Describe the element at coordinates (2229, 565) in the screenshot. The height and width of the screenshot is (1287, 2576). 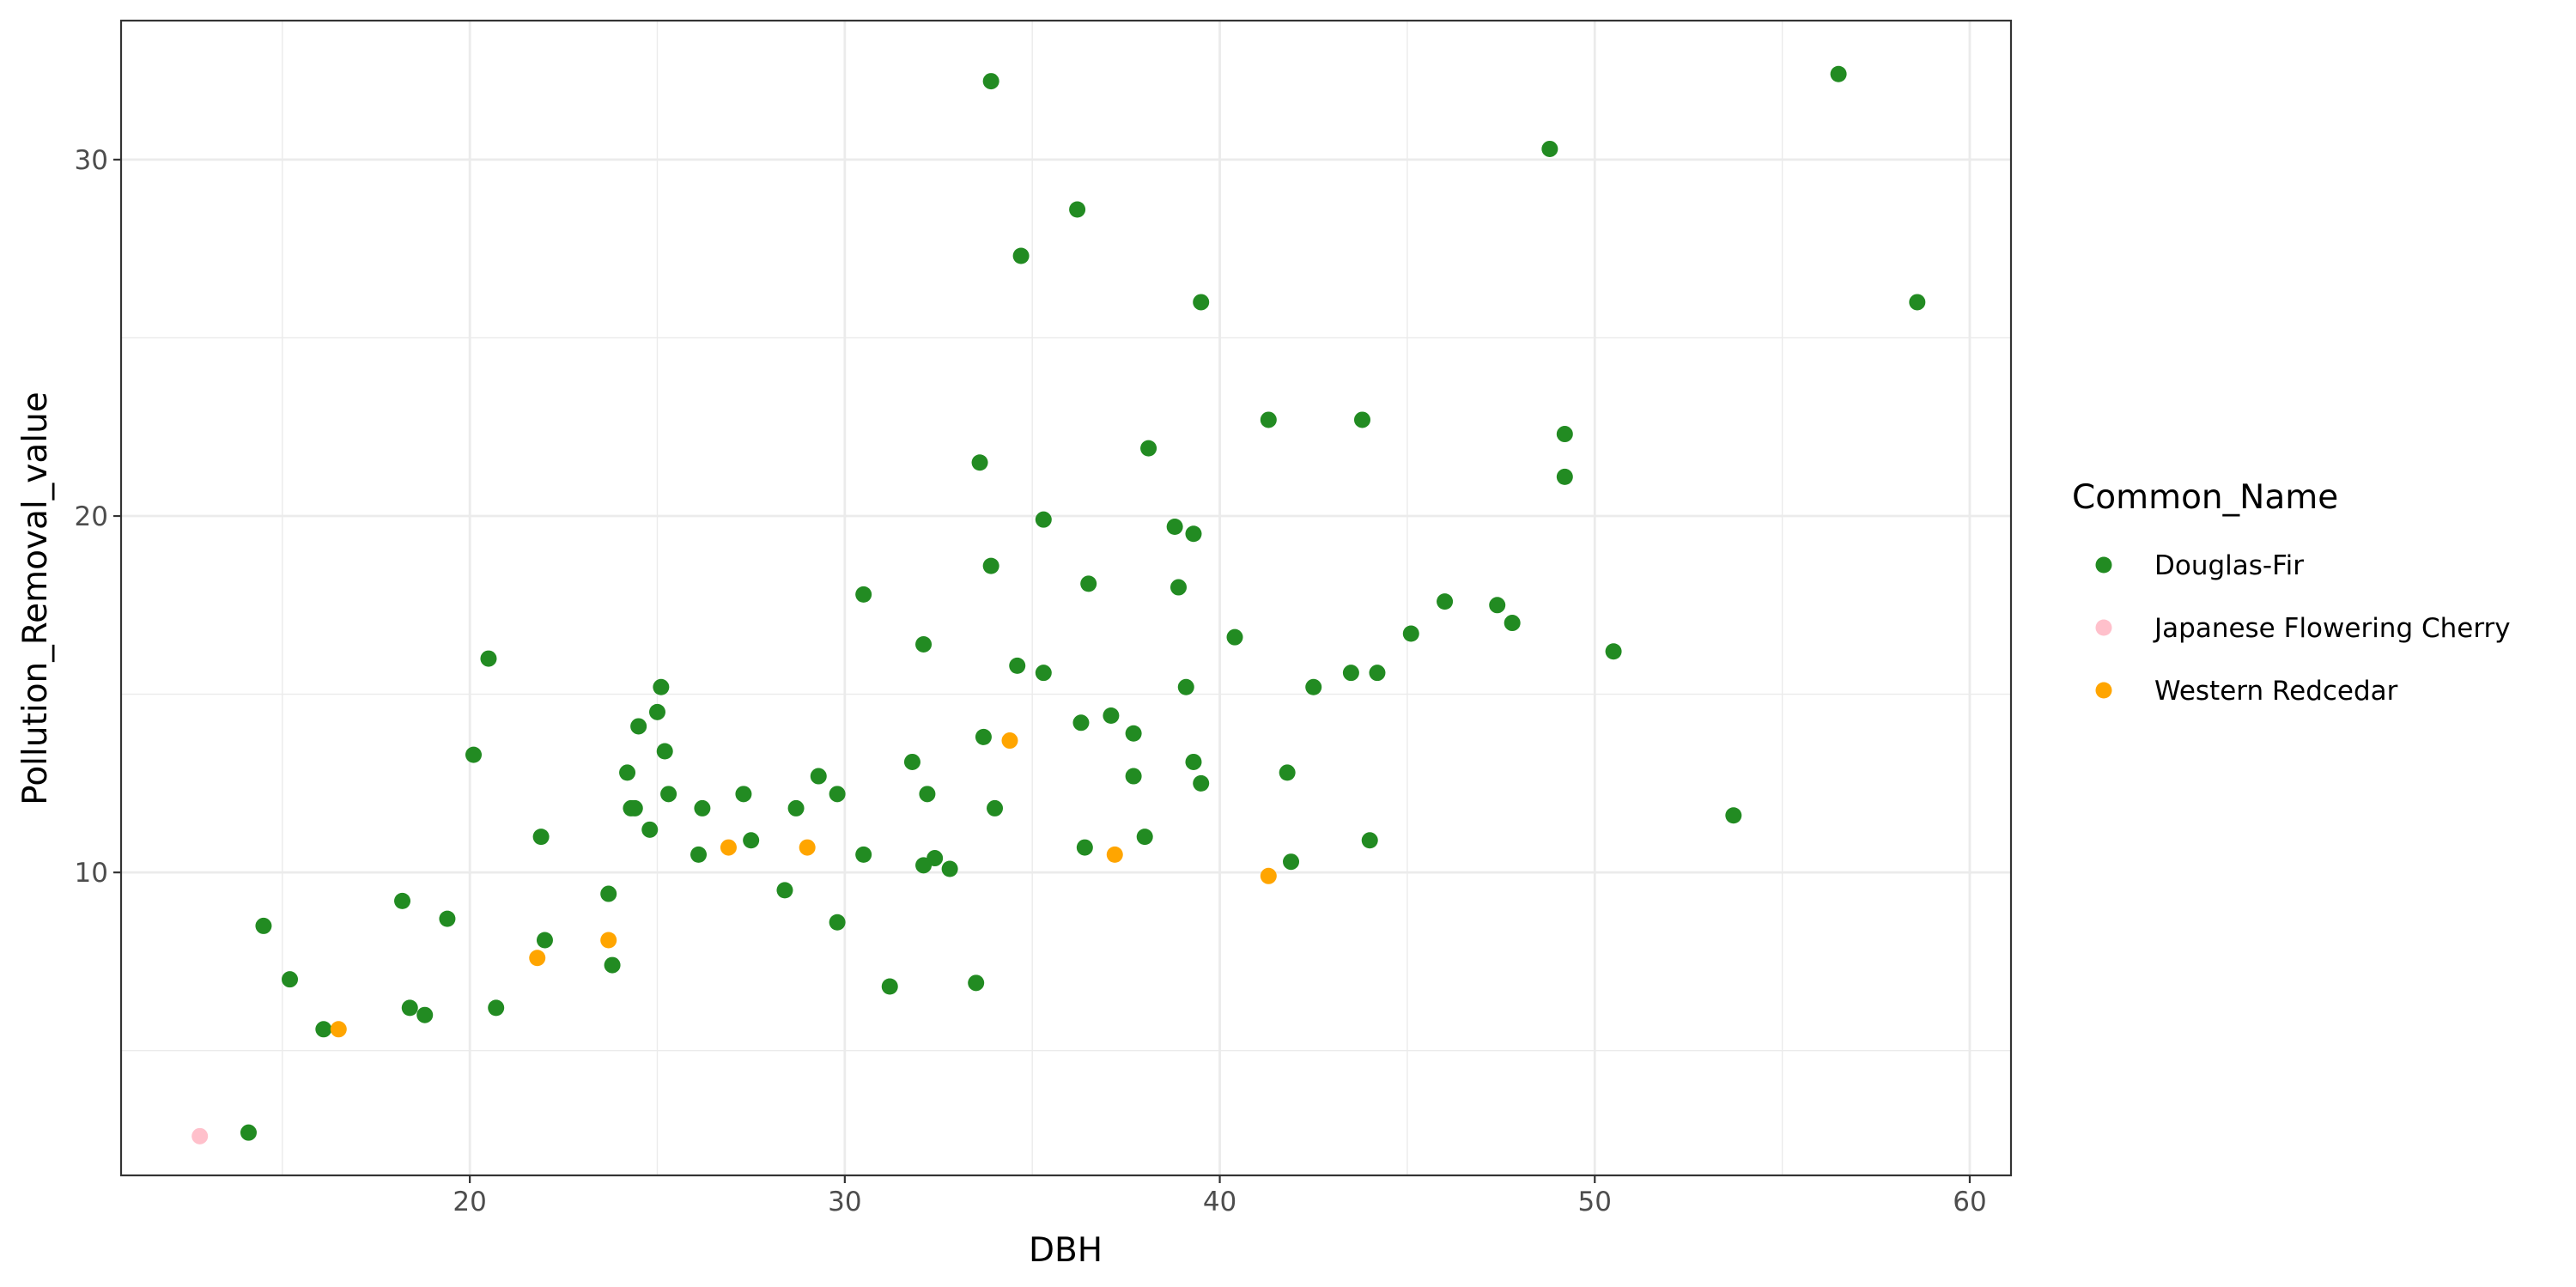
I see `legend-label: Douglas-Fir` at that location.